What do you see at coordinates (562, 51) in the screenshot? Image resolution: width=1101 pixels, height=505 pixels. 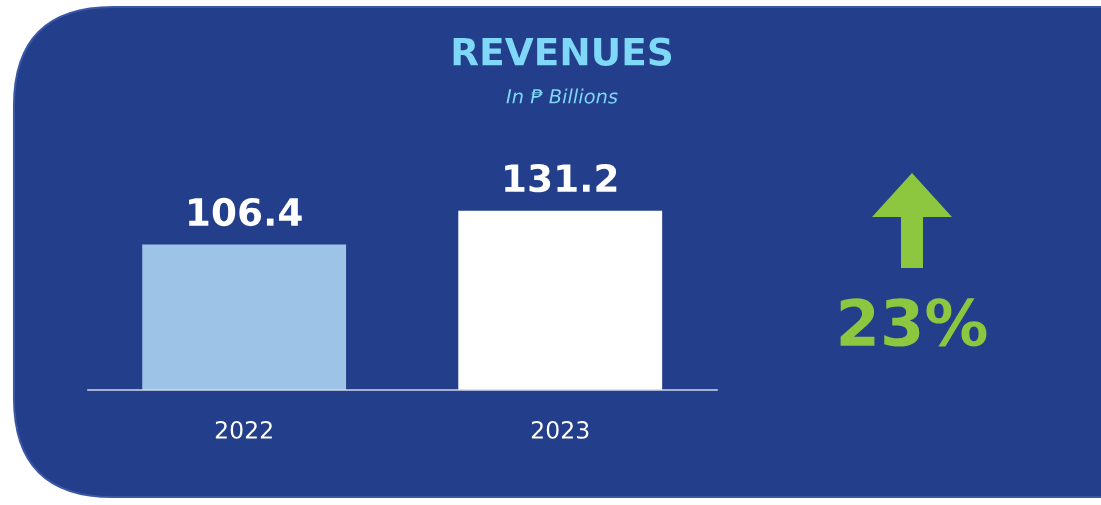 I see `chart-title: REVENUES` at bounding box center [562, 51].